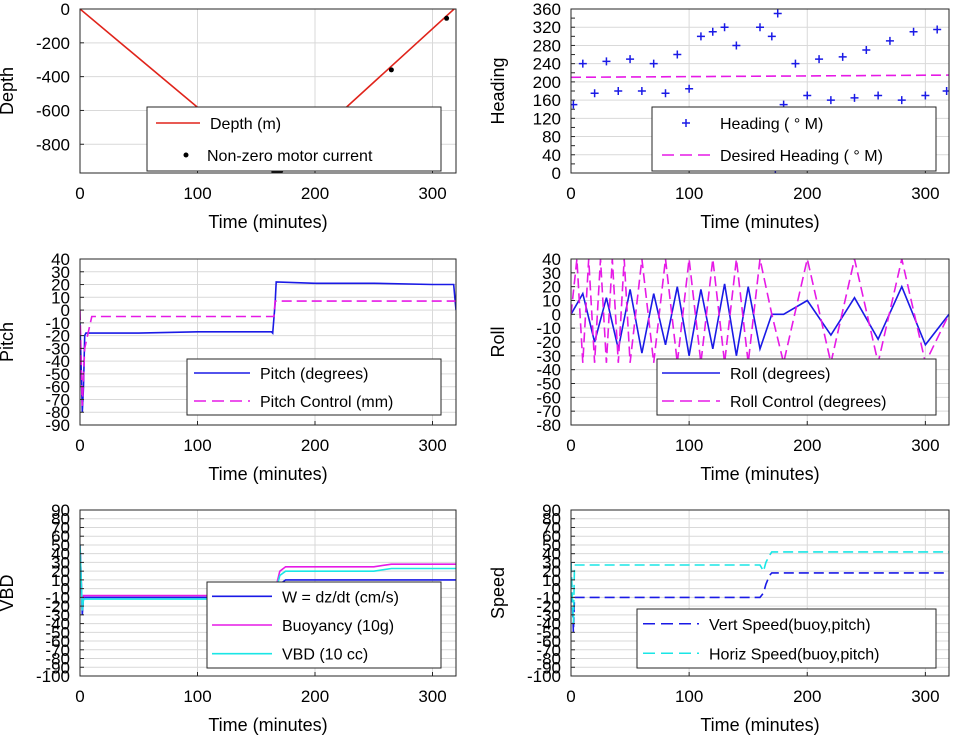  Describe the element at coordinates (8, 342) in the screenshot. I see `pitch-ylabel: Pitch` at that location.